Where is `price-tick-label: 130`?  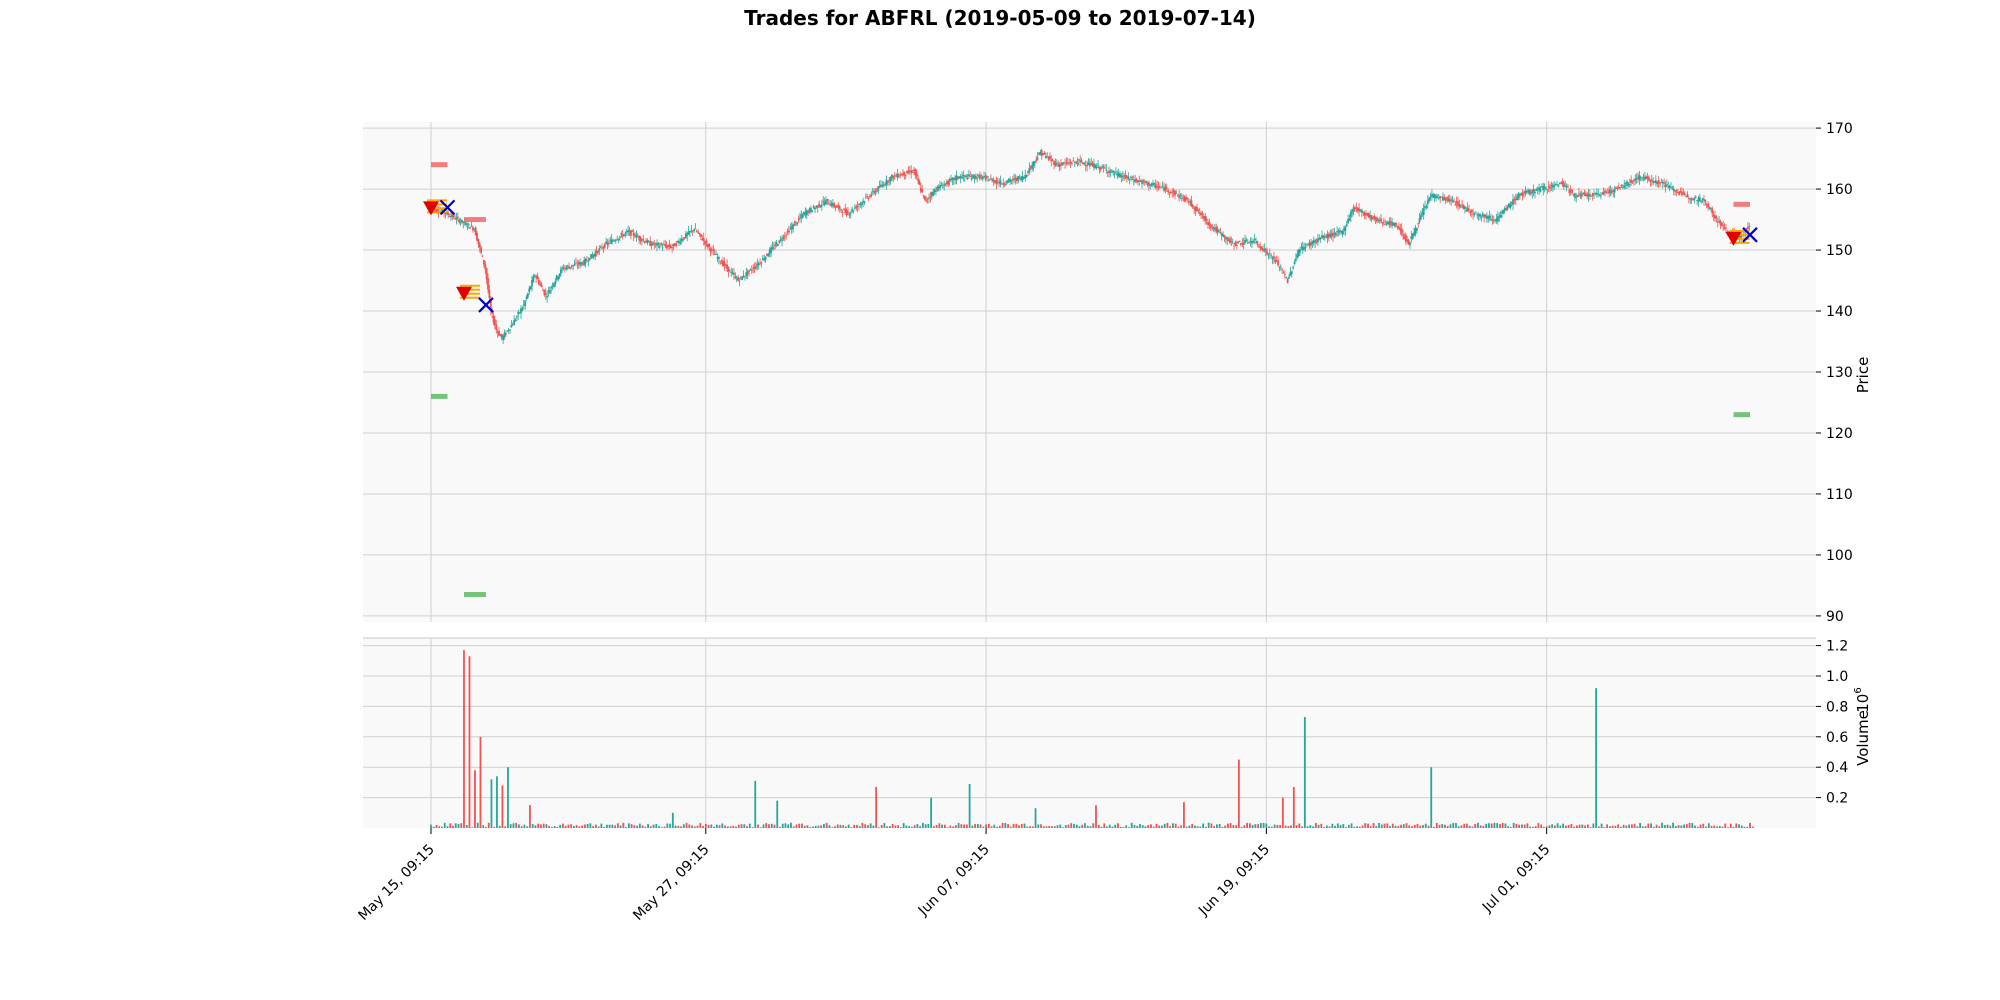
price-tick-label: 130 is located at coordinates (1839, 373).